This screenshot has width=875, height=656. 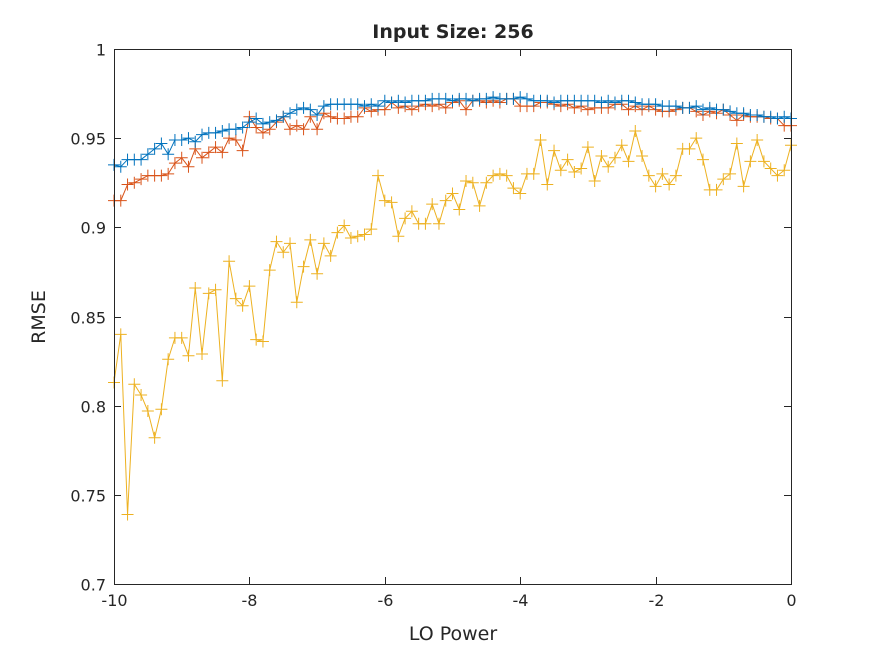 I want to click on x-tick-label: -6, so click(x=386, y=600).